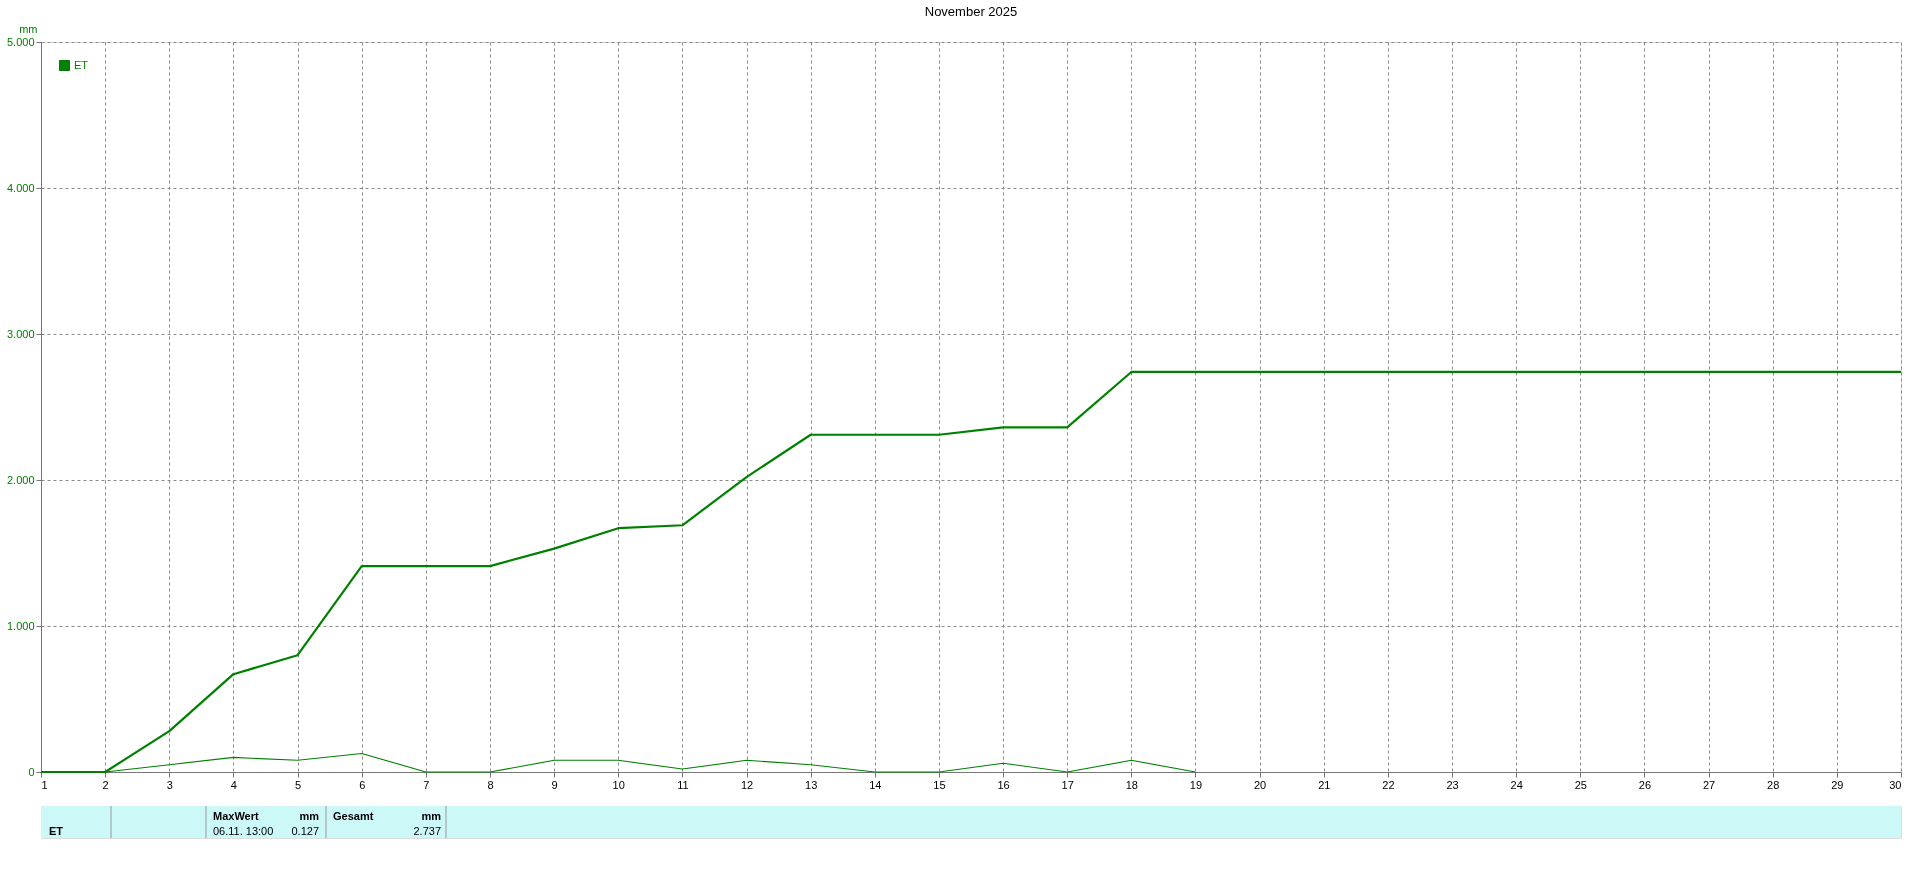 The height and width of the screenshot is (885, 1920). What do you see at coordinates (298, 784) in the screenshot?
I see `x-tick-label: 5` at bounding box center [298, 784].